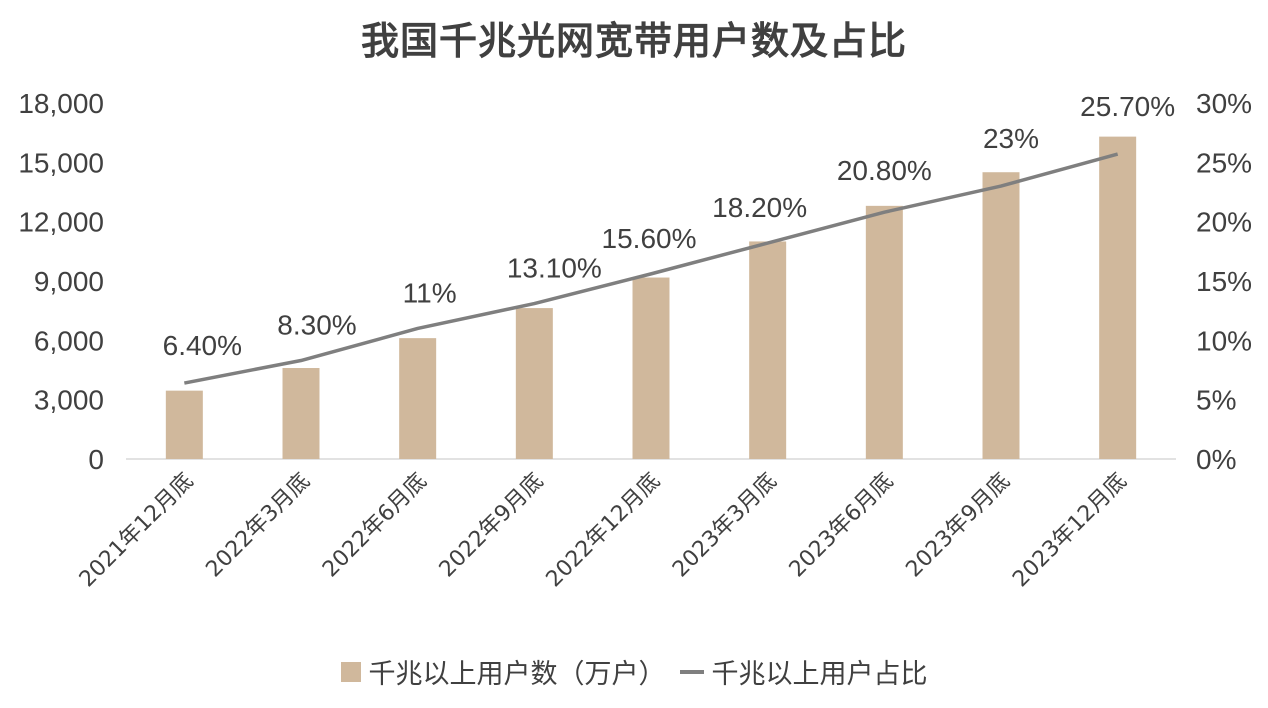 Image resolution: width=1268 pixels, height=708 pixels. What do you see at coordinates (1127, 106) in the screenshot?
I see `data-label: 25.70%` at bounding box center [1127, 106].